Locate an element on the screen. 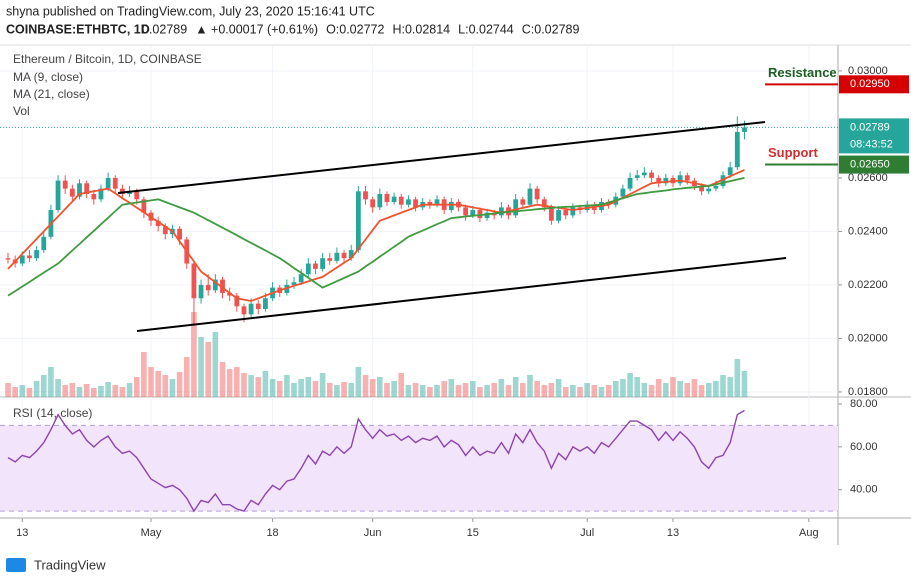 The width and height of the screenshot is (911, 584). rsi-band is located at coordinates (419, 468).